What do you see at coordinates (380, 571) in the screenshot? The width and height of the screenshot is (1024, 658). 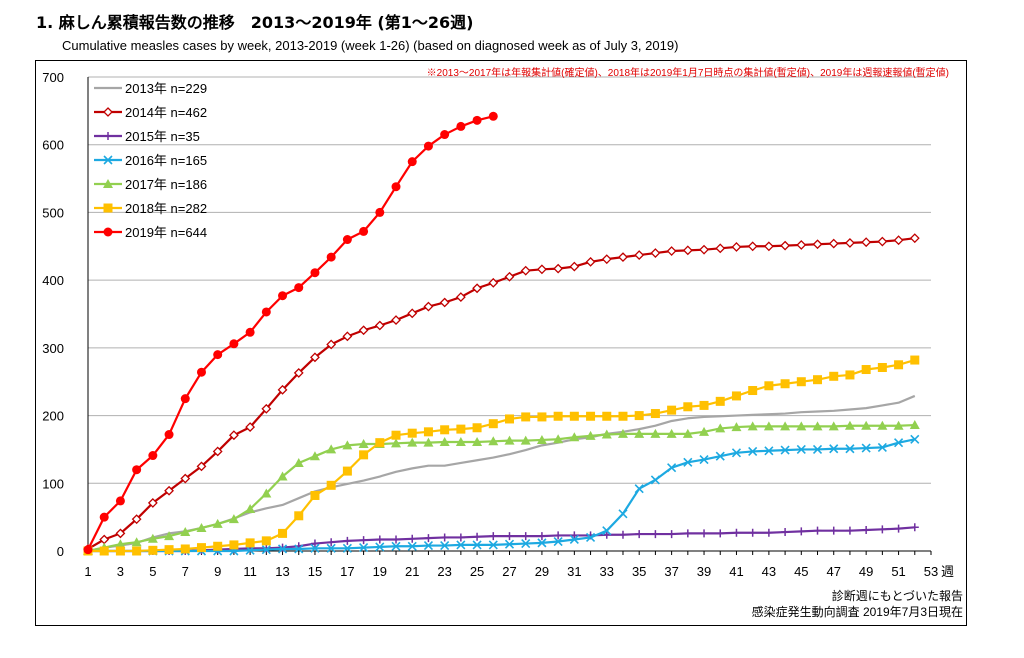 I see `x-tick-label: 19` at bounding box center [380, 571].